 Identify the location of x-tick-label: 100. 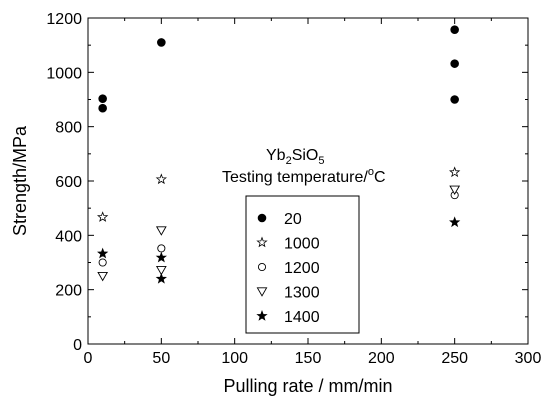
(234, 358).